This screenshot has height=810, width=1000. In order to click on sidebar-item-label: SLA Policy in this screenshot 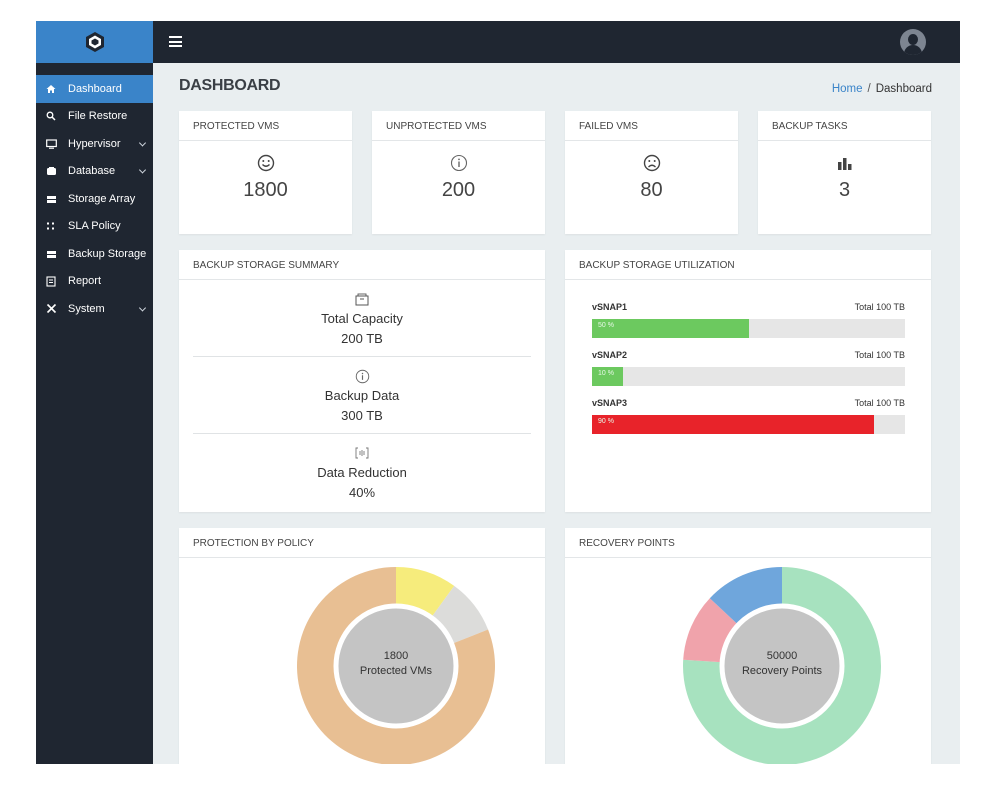, I will do `click(94, 226)`.